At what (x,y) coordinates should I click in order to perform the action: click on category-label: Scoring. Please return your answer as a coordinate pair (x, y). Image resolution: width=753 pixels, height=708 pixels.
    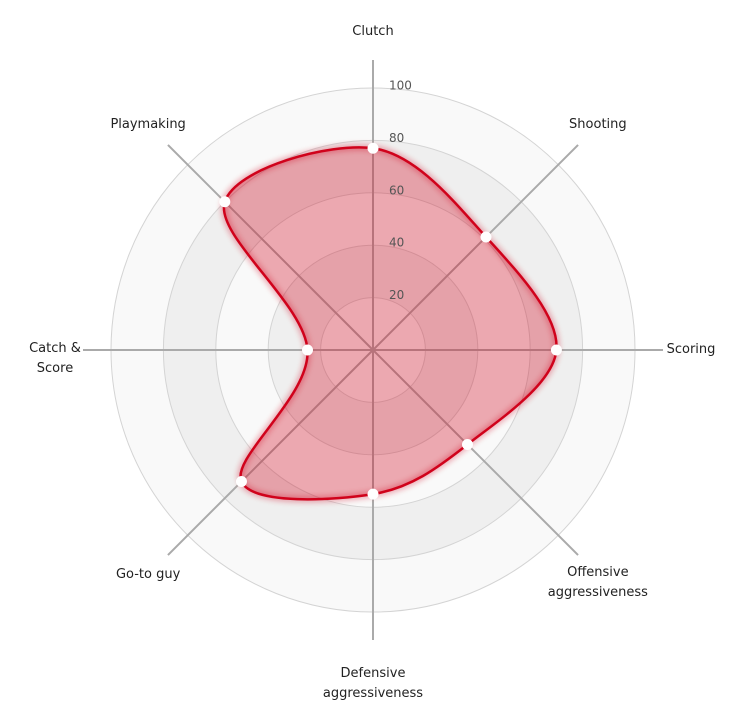
    Looking at the image, I should click on (691, 349).